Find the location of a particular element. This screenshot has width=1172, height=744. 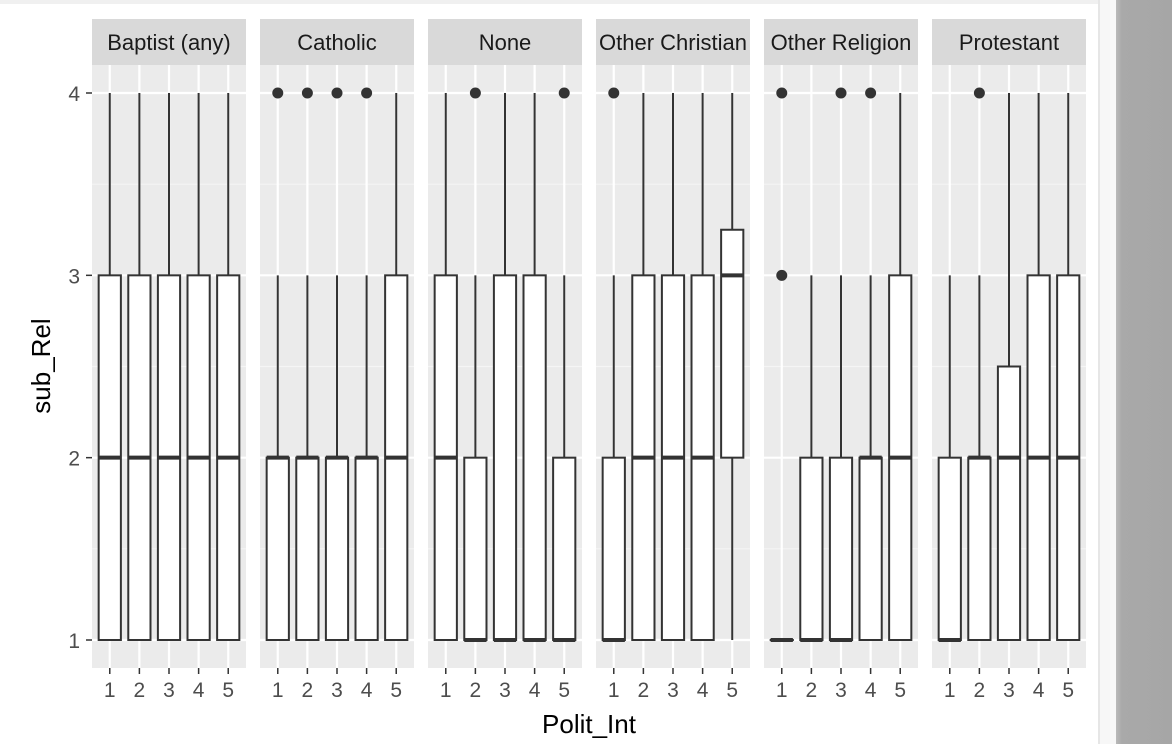

y-axis-title: sub_Rel is located at coordinates (41, 365).